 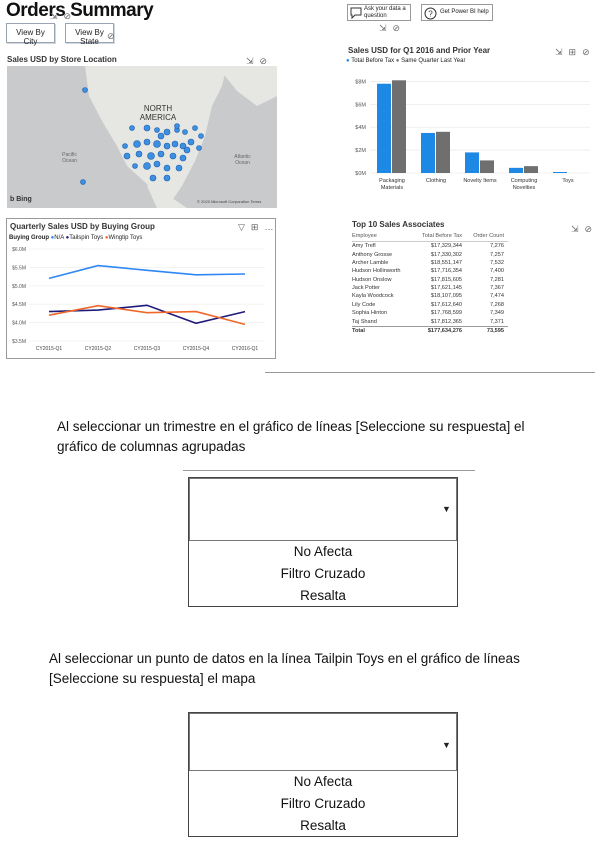 What do you see at coordinates (382, 237) in the screenshot?
I see `column-header: Employee` at bounding box center [382, 237].